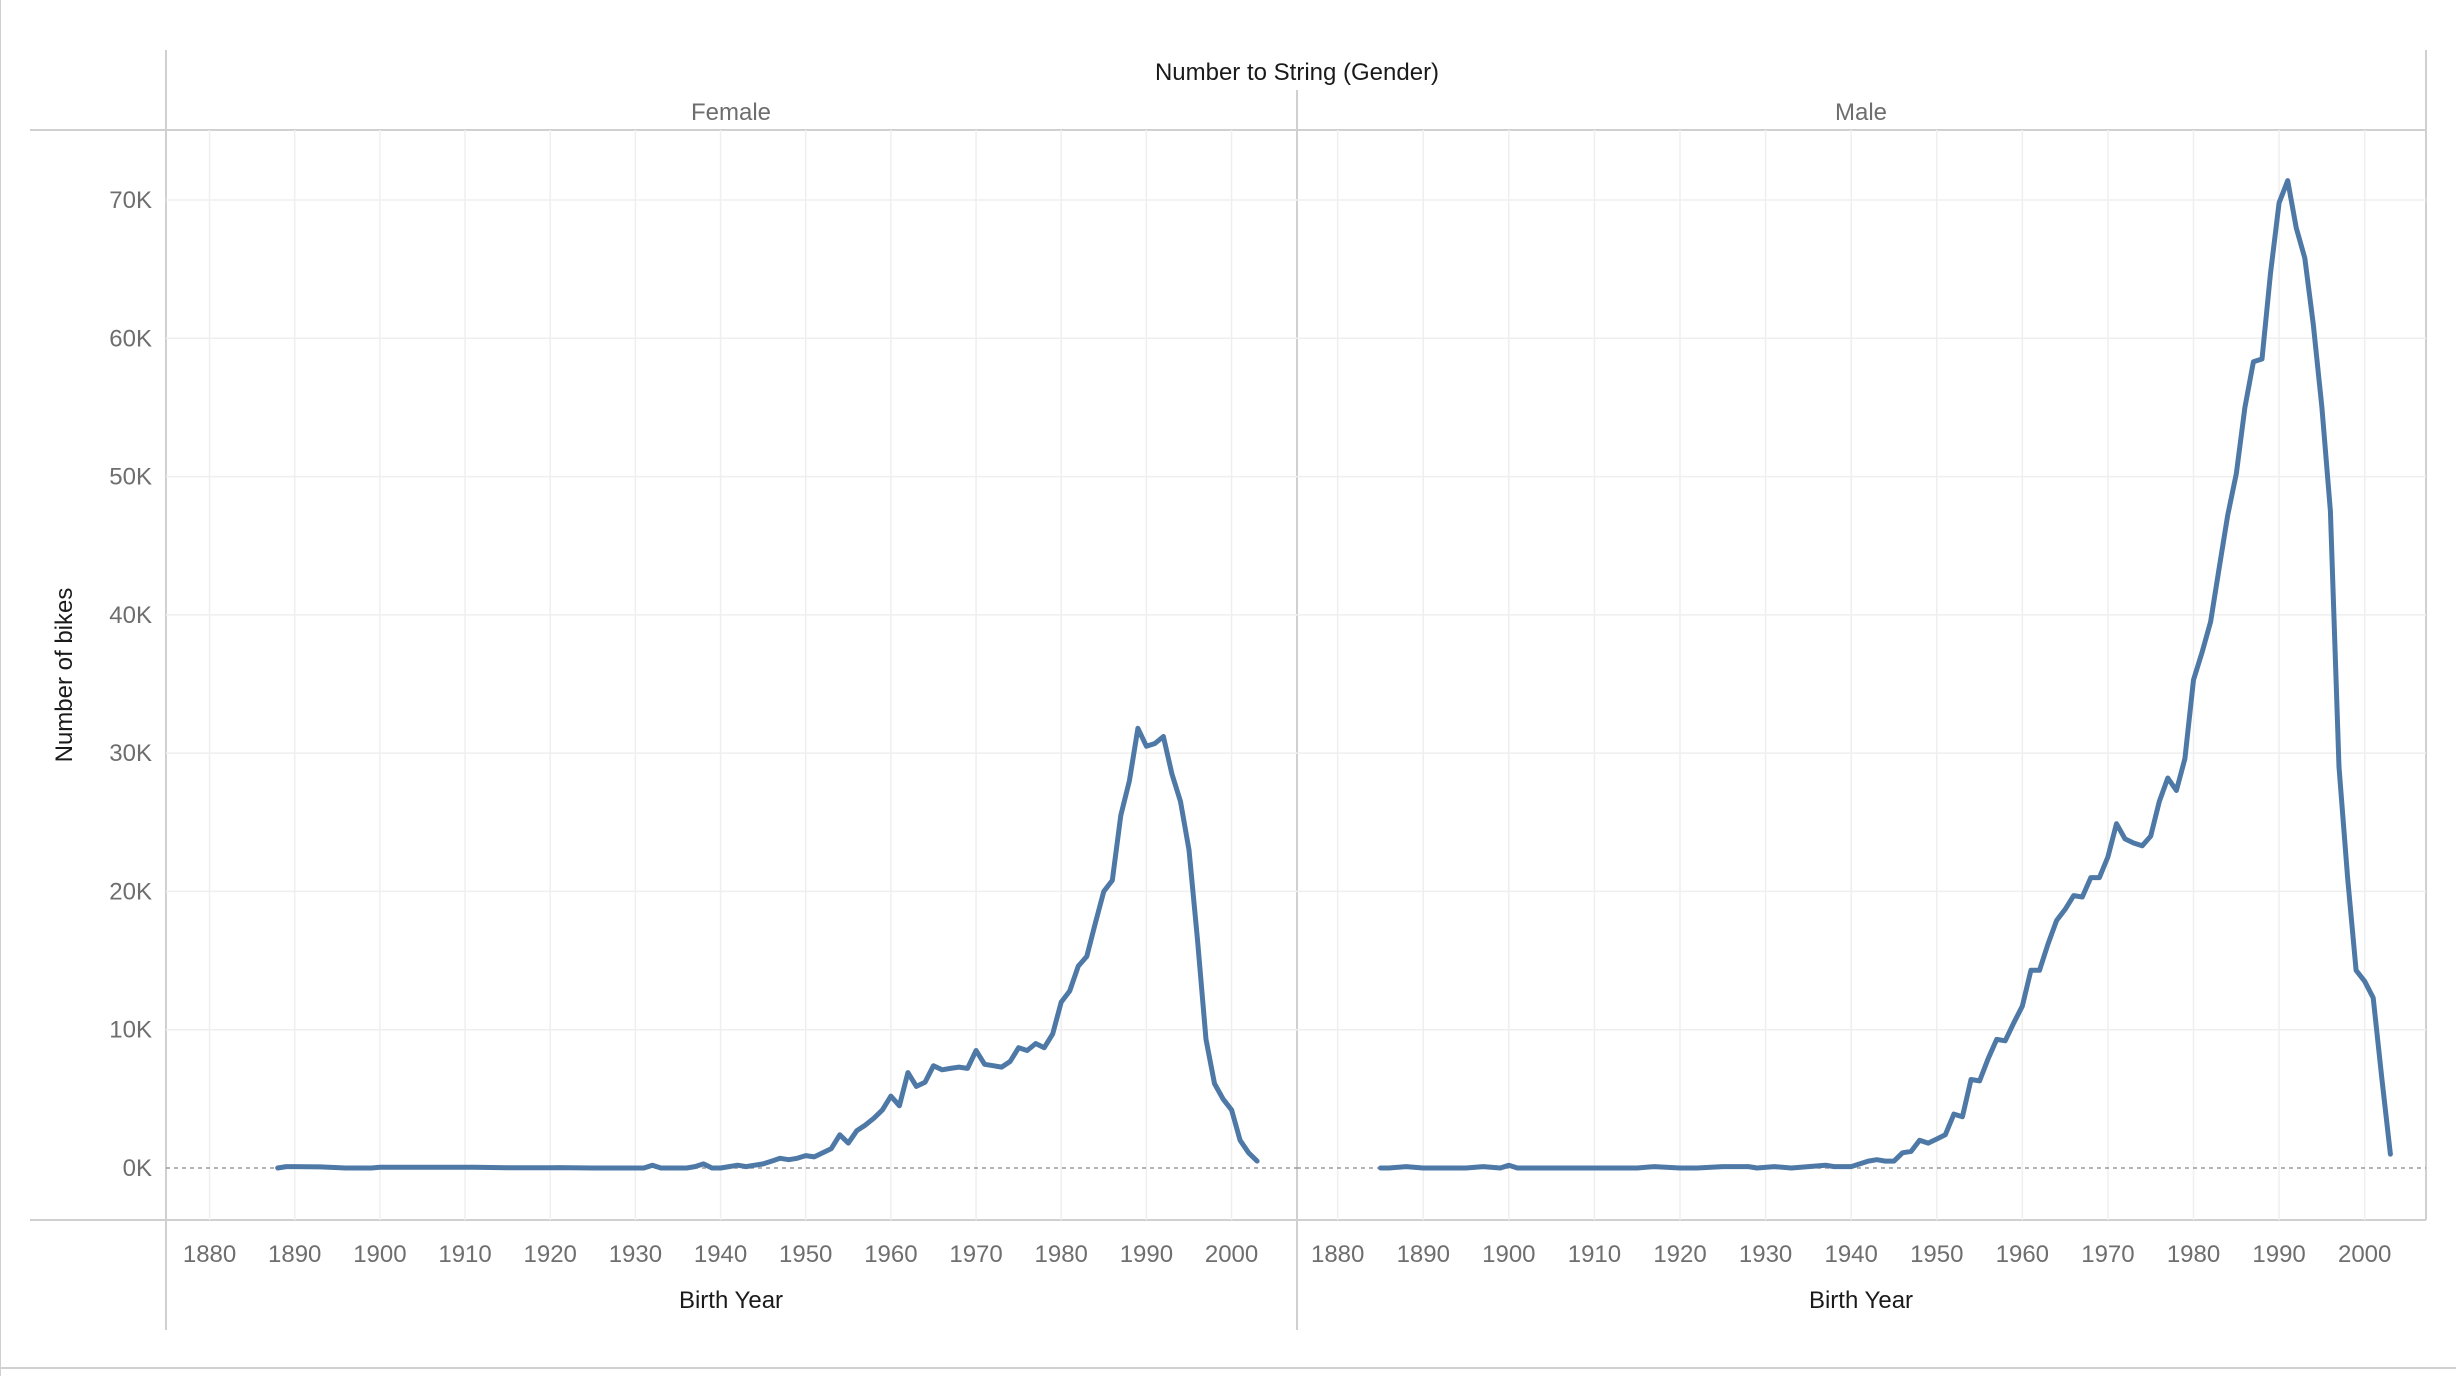 This screenshot has width=2456, height=1376. Describe the element at coordinates (1861, 112) in the screenshot. I see `pane-header-male: Male` at that location.